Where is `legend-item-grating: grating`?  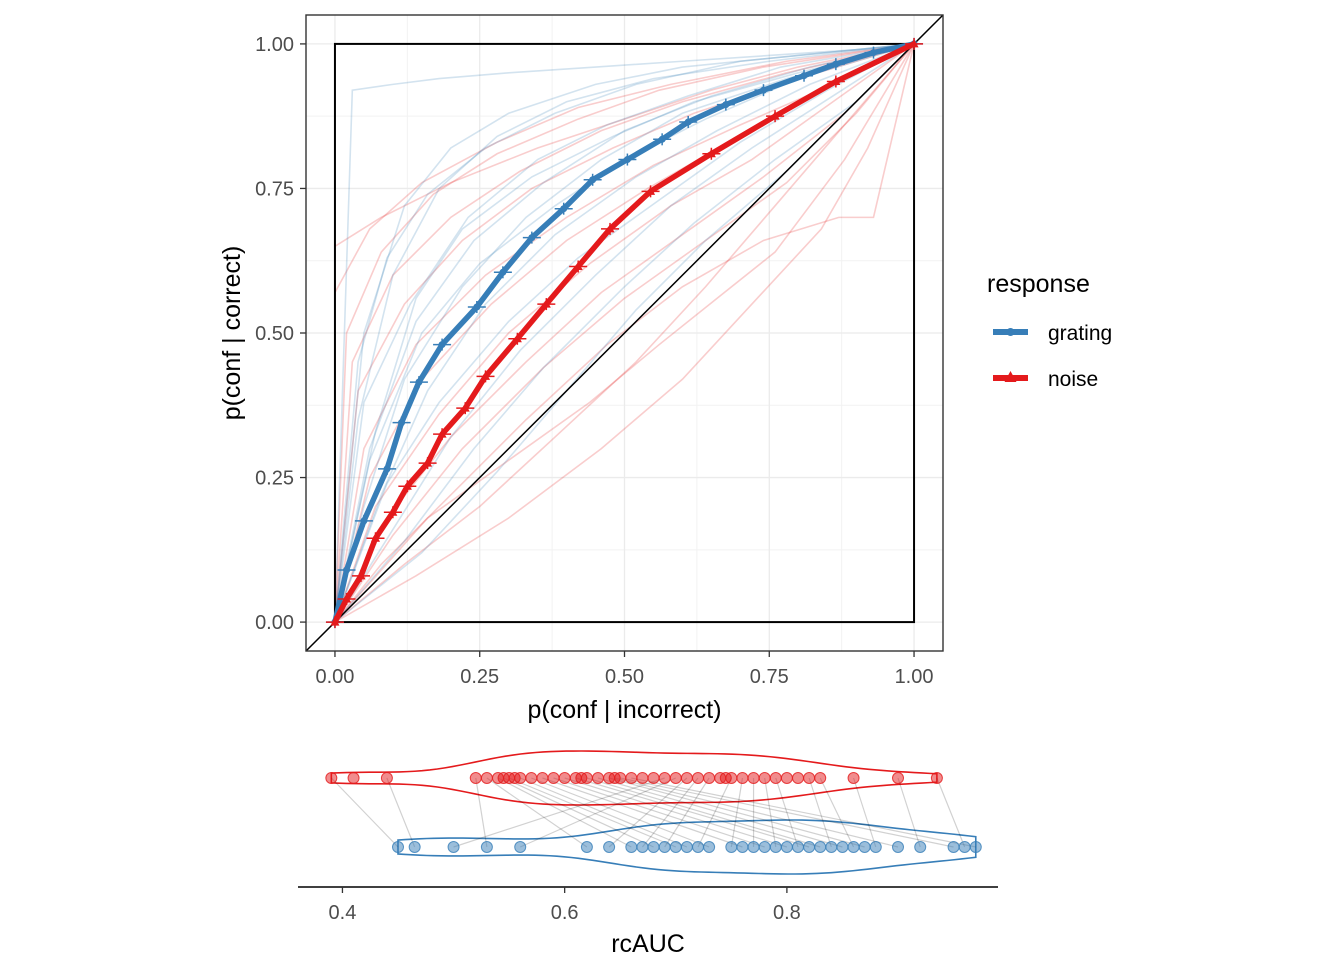 legend-item-grating: grating is located at coordinates (1052, 333).